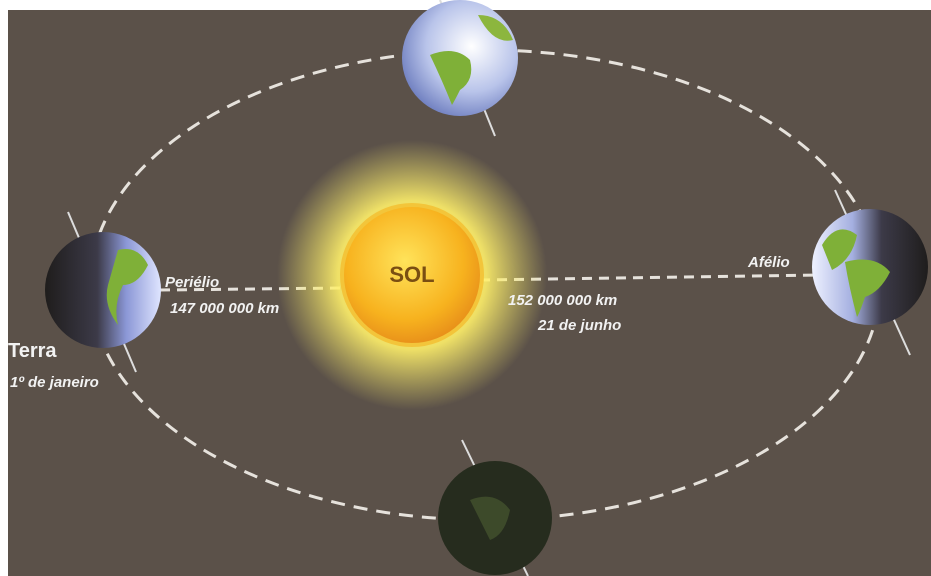  I want to click on sun-label: SOL, so click(411, 274).